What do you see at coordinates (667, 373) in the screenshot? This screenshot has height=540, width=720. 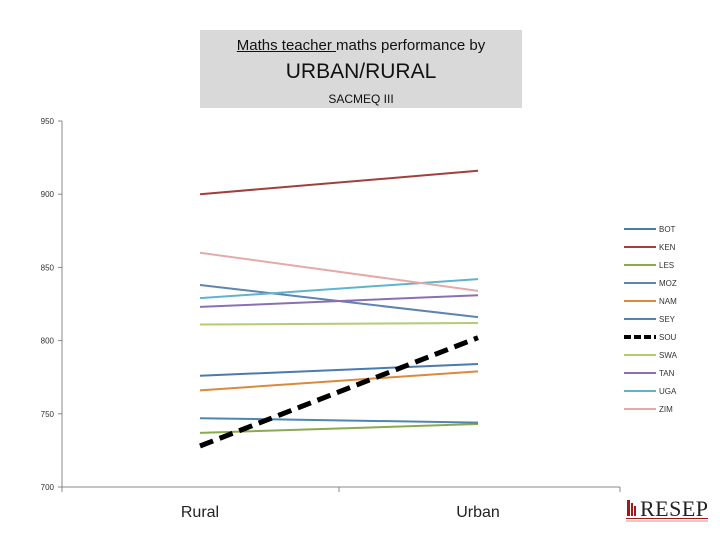 I see `legend-label-tan: TAN` at bounding box center [667, 373].